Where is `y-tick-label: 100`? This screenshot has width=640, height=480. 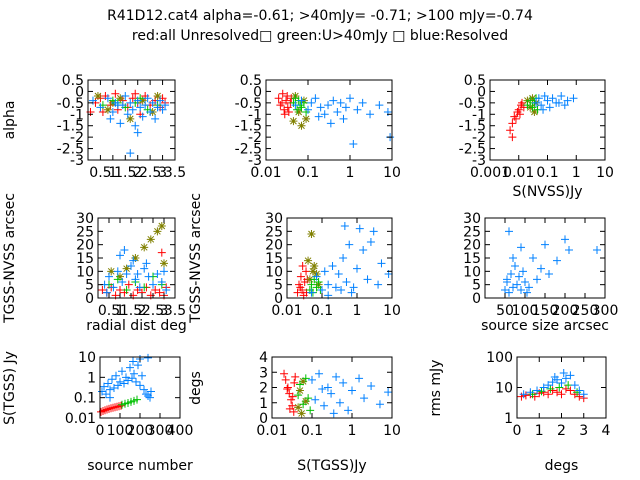
y-tick-label: 100 is located at coordinates (499, 358).